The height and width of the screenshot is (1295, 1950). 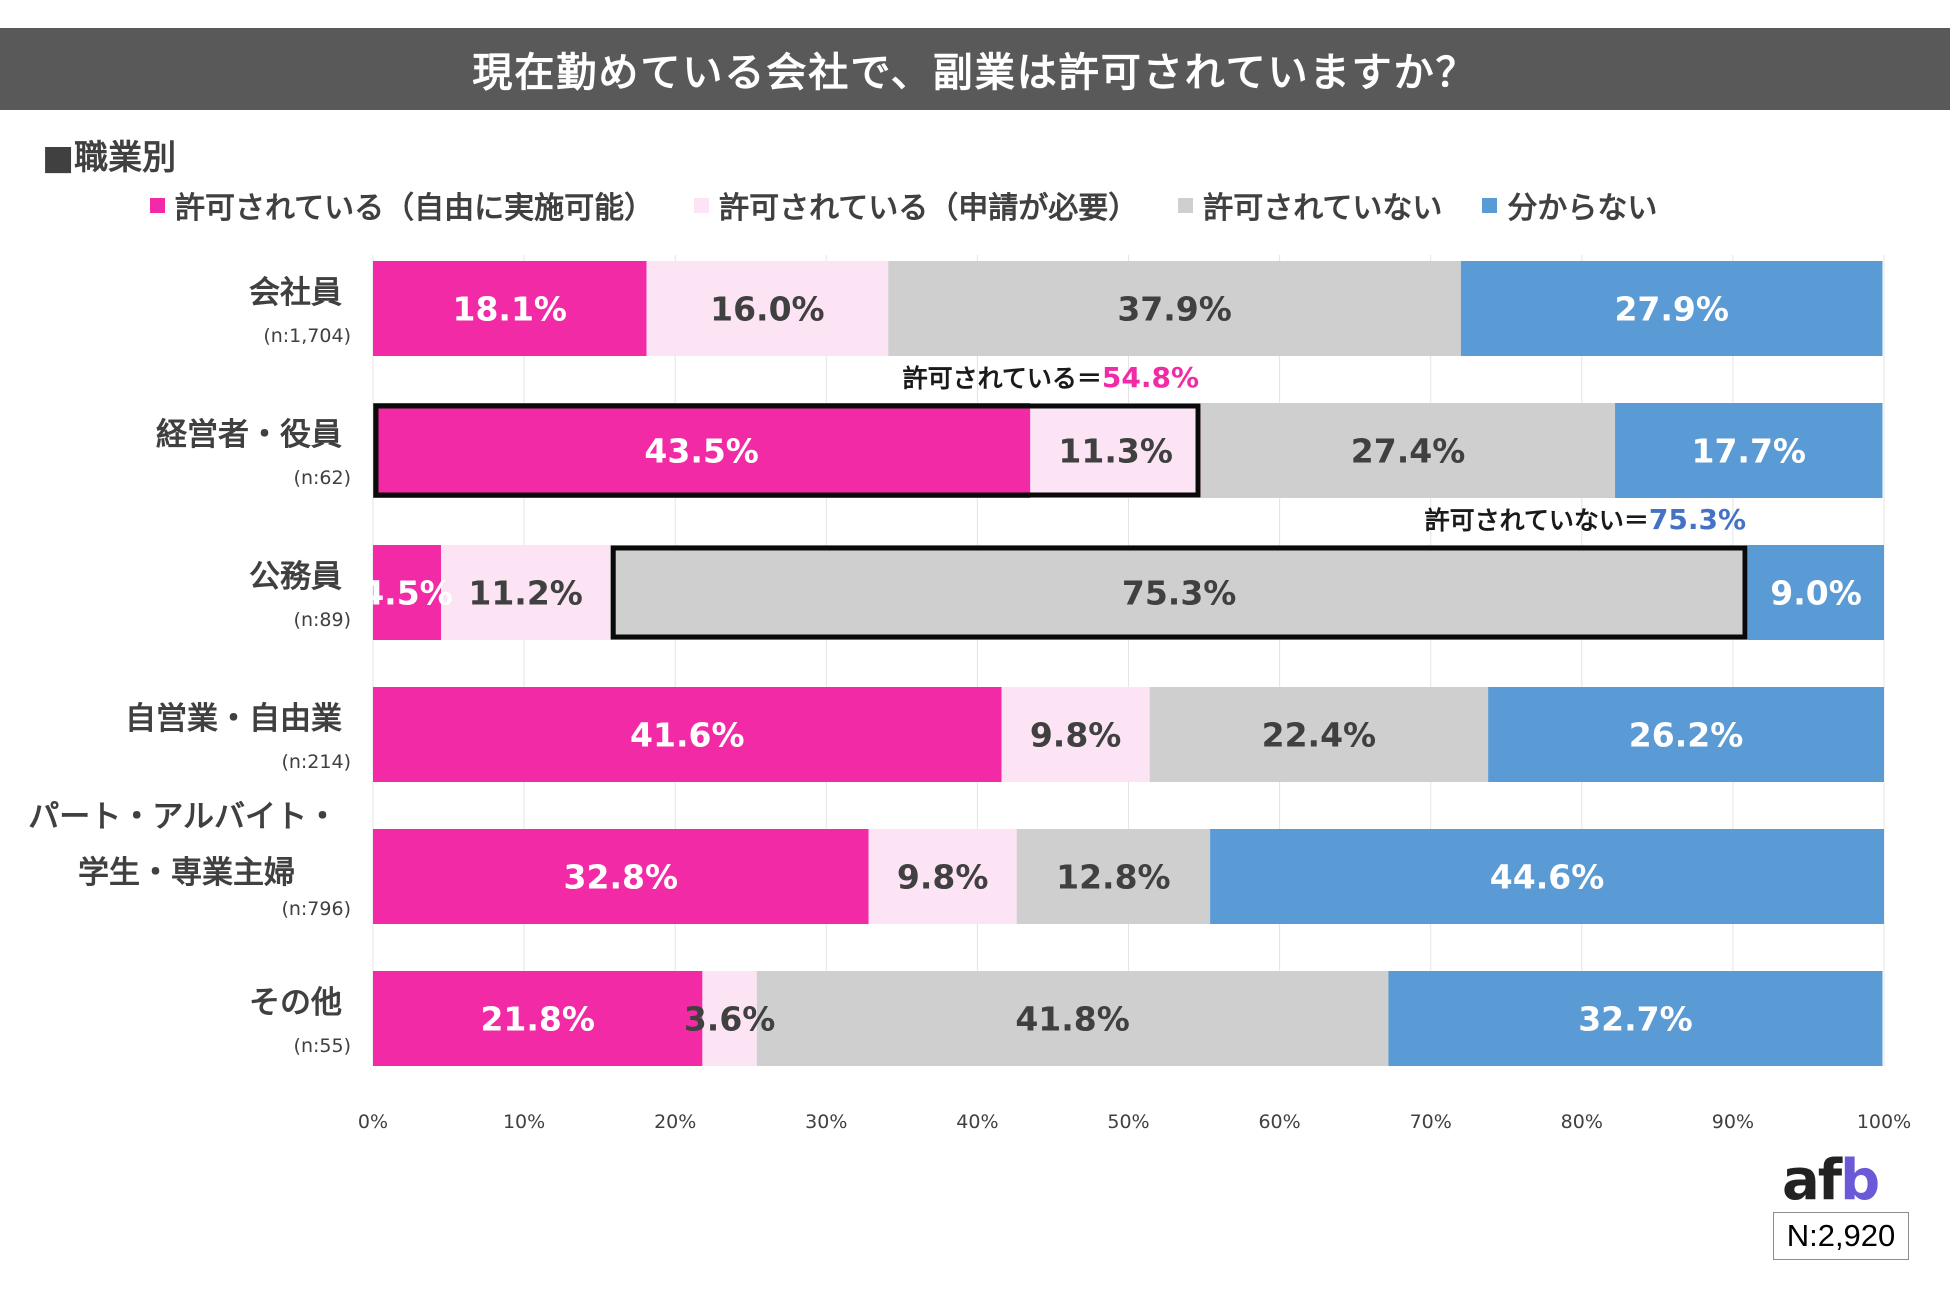 What do you see at coordinates (929, 208) in the screenshot?
I see `legend-label: 許可されている（申請が必要）` at bounding box center [929, 208].